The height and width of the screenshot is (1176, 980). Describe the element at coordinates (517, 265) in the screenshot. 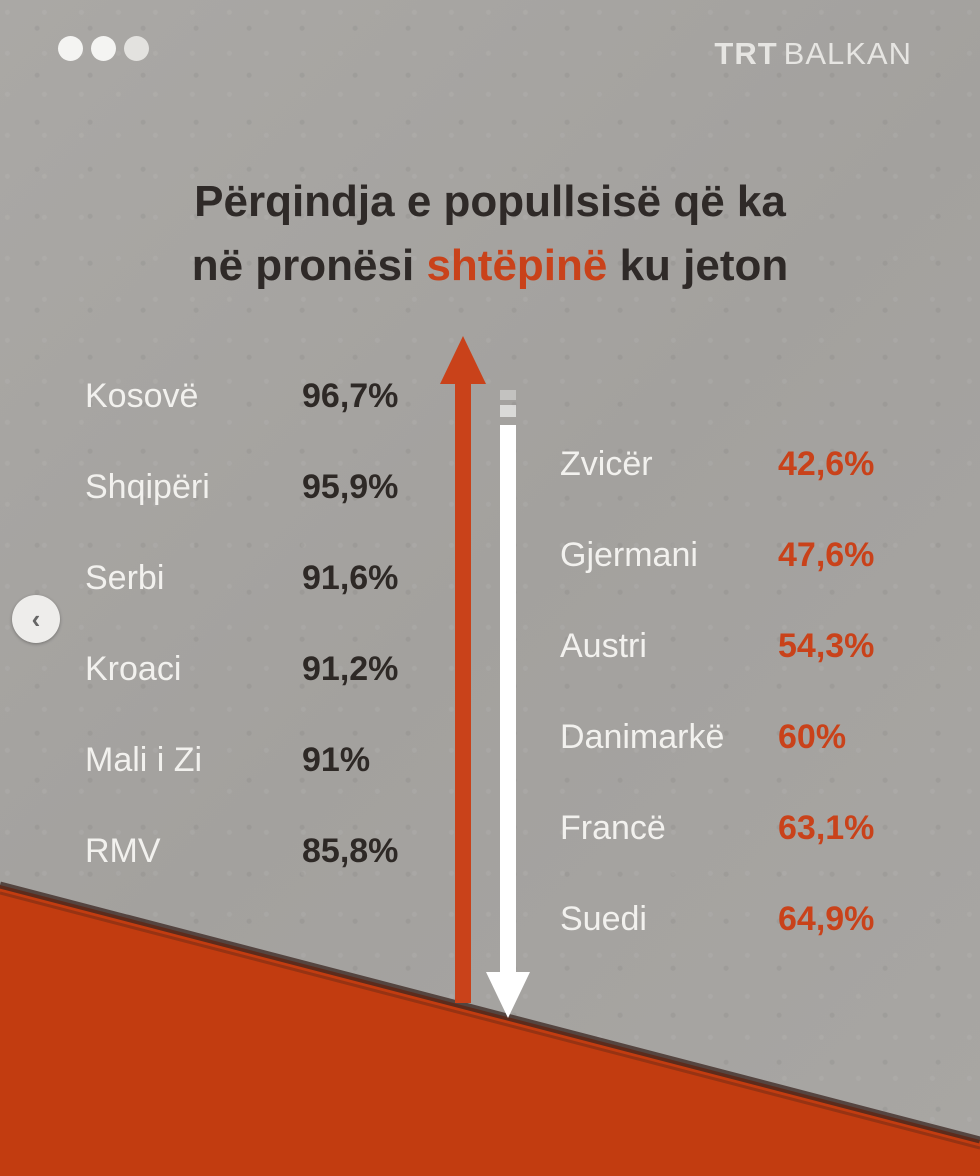

I see `title-highlight: shtëpinë` at that location.